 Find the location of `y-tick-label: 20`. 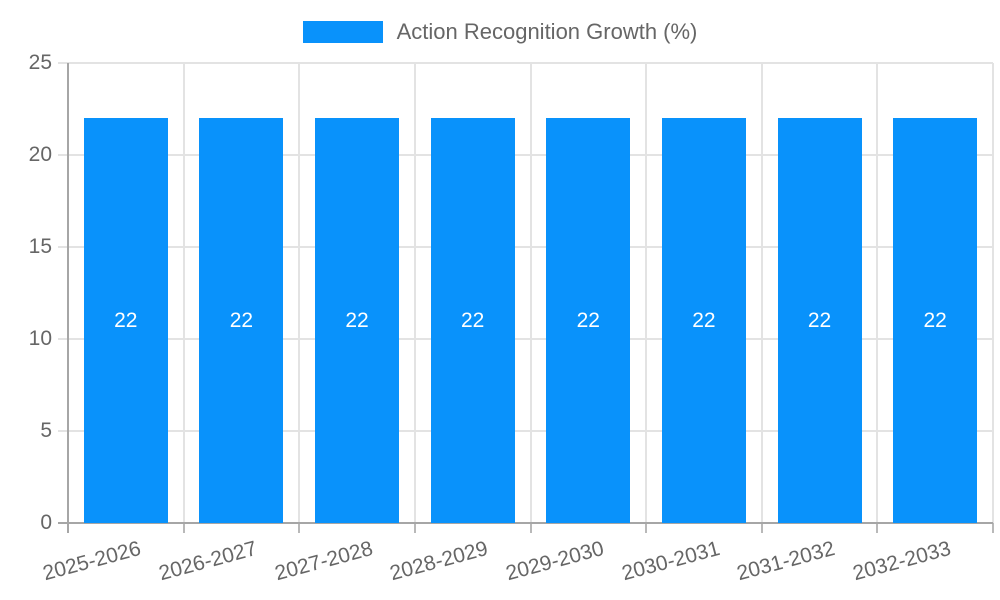

y-tick-label: 20 is located at coordinates (40, 154).